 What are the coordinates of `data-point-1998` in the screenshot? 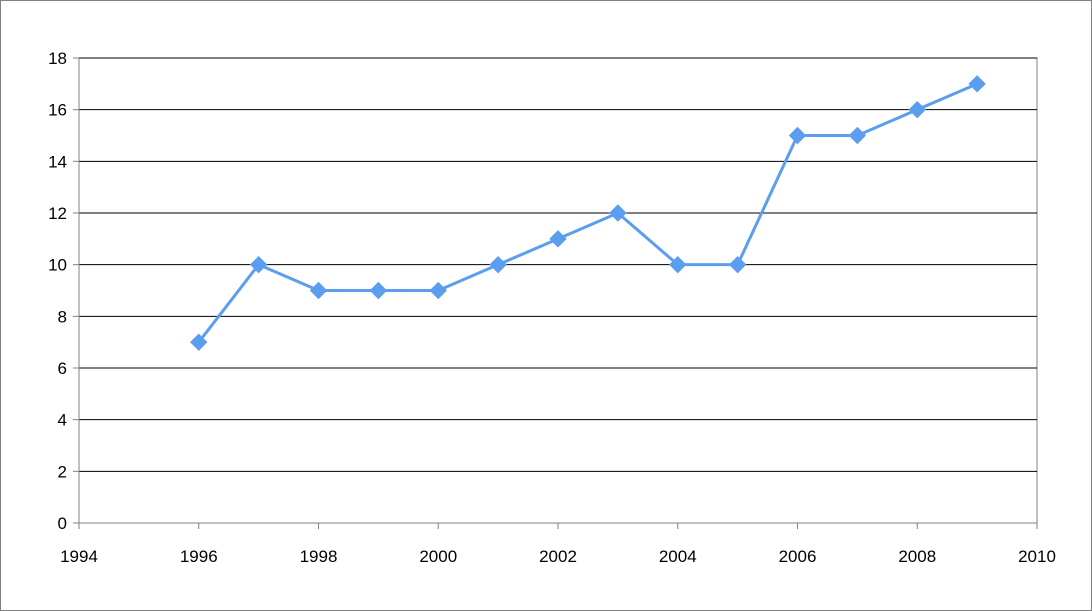 It's located at (318, 290).